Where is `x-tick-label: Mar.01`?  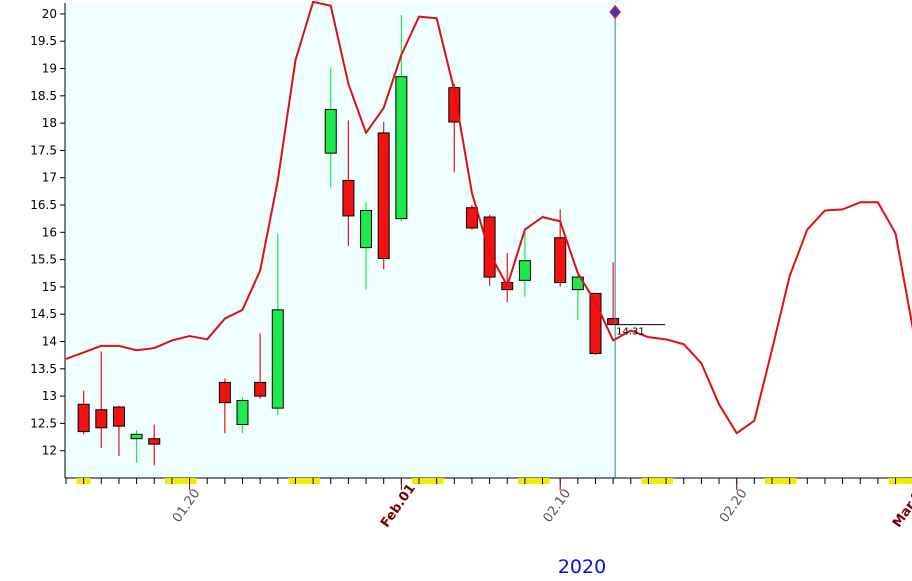
x-tick-label: Mar.01 is located at coordinates (901, 505).